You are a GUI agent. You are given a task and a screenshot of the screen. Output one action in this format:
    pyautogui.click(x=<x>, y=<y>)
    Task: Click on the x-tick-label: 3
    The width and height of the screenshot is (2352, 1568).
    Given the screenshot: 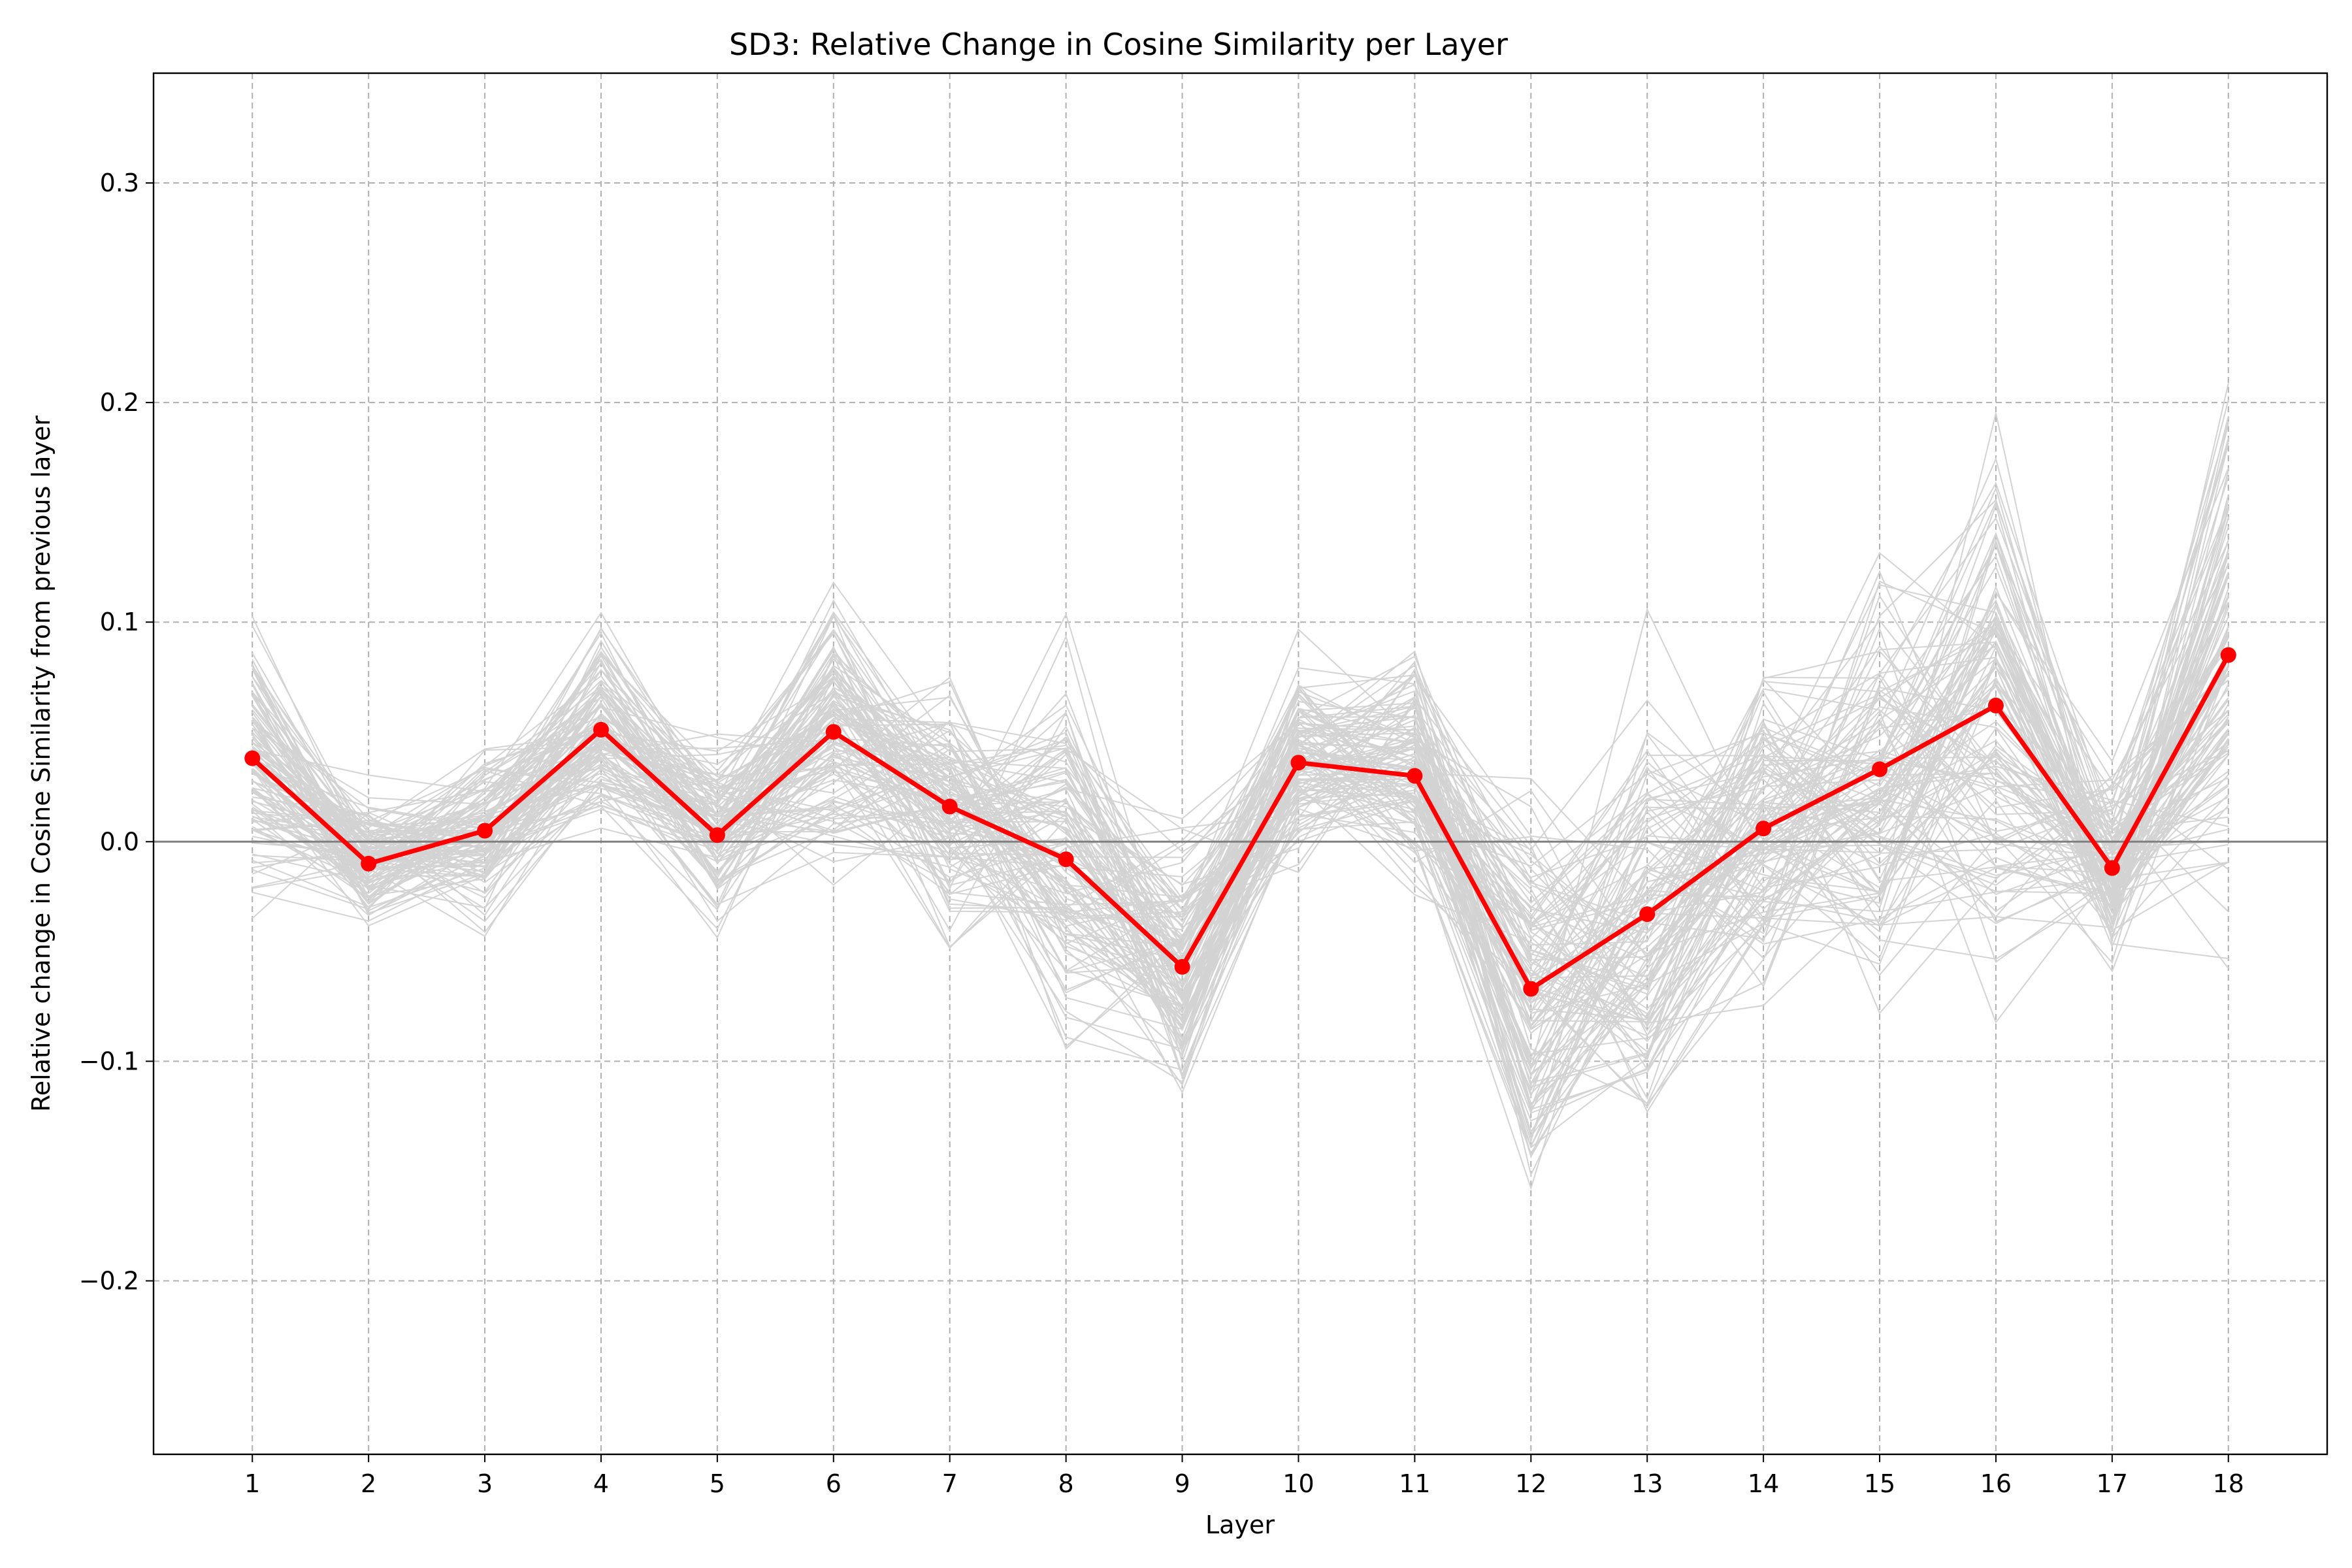 What is the action you would take?
    pyautogui.click(x=485, y=1483)
    